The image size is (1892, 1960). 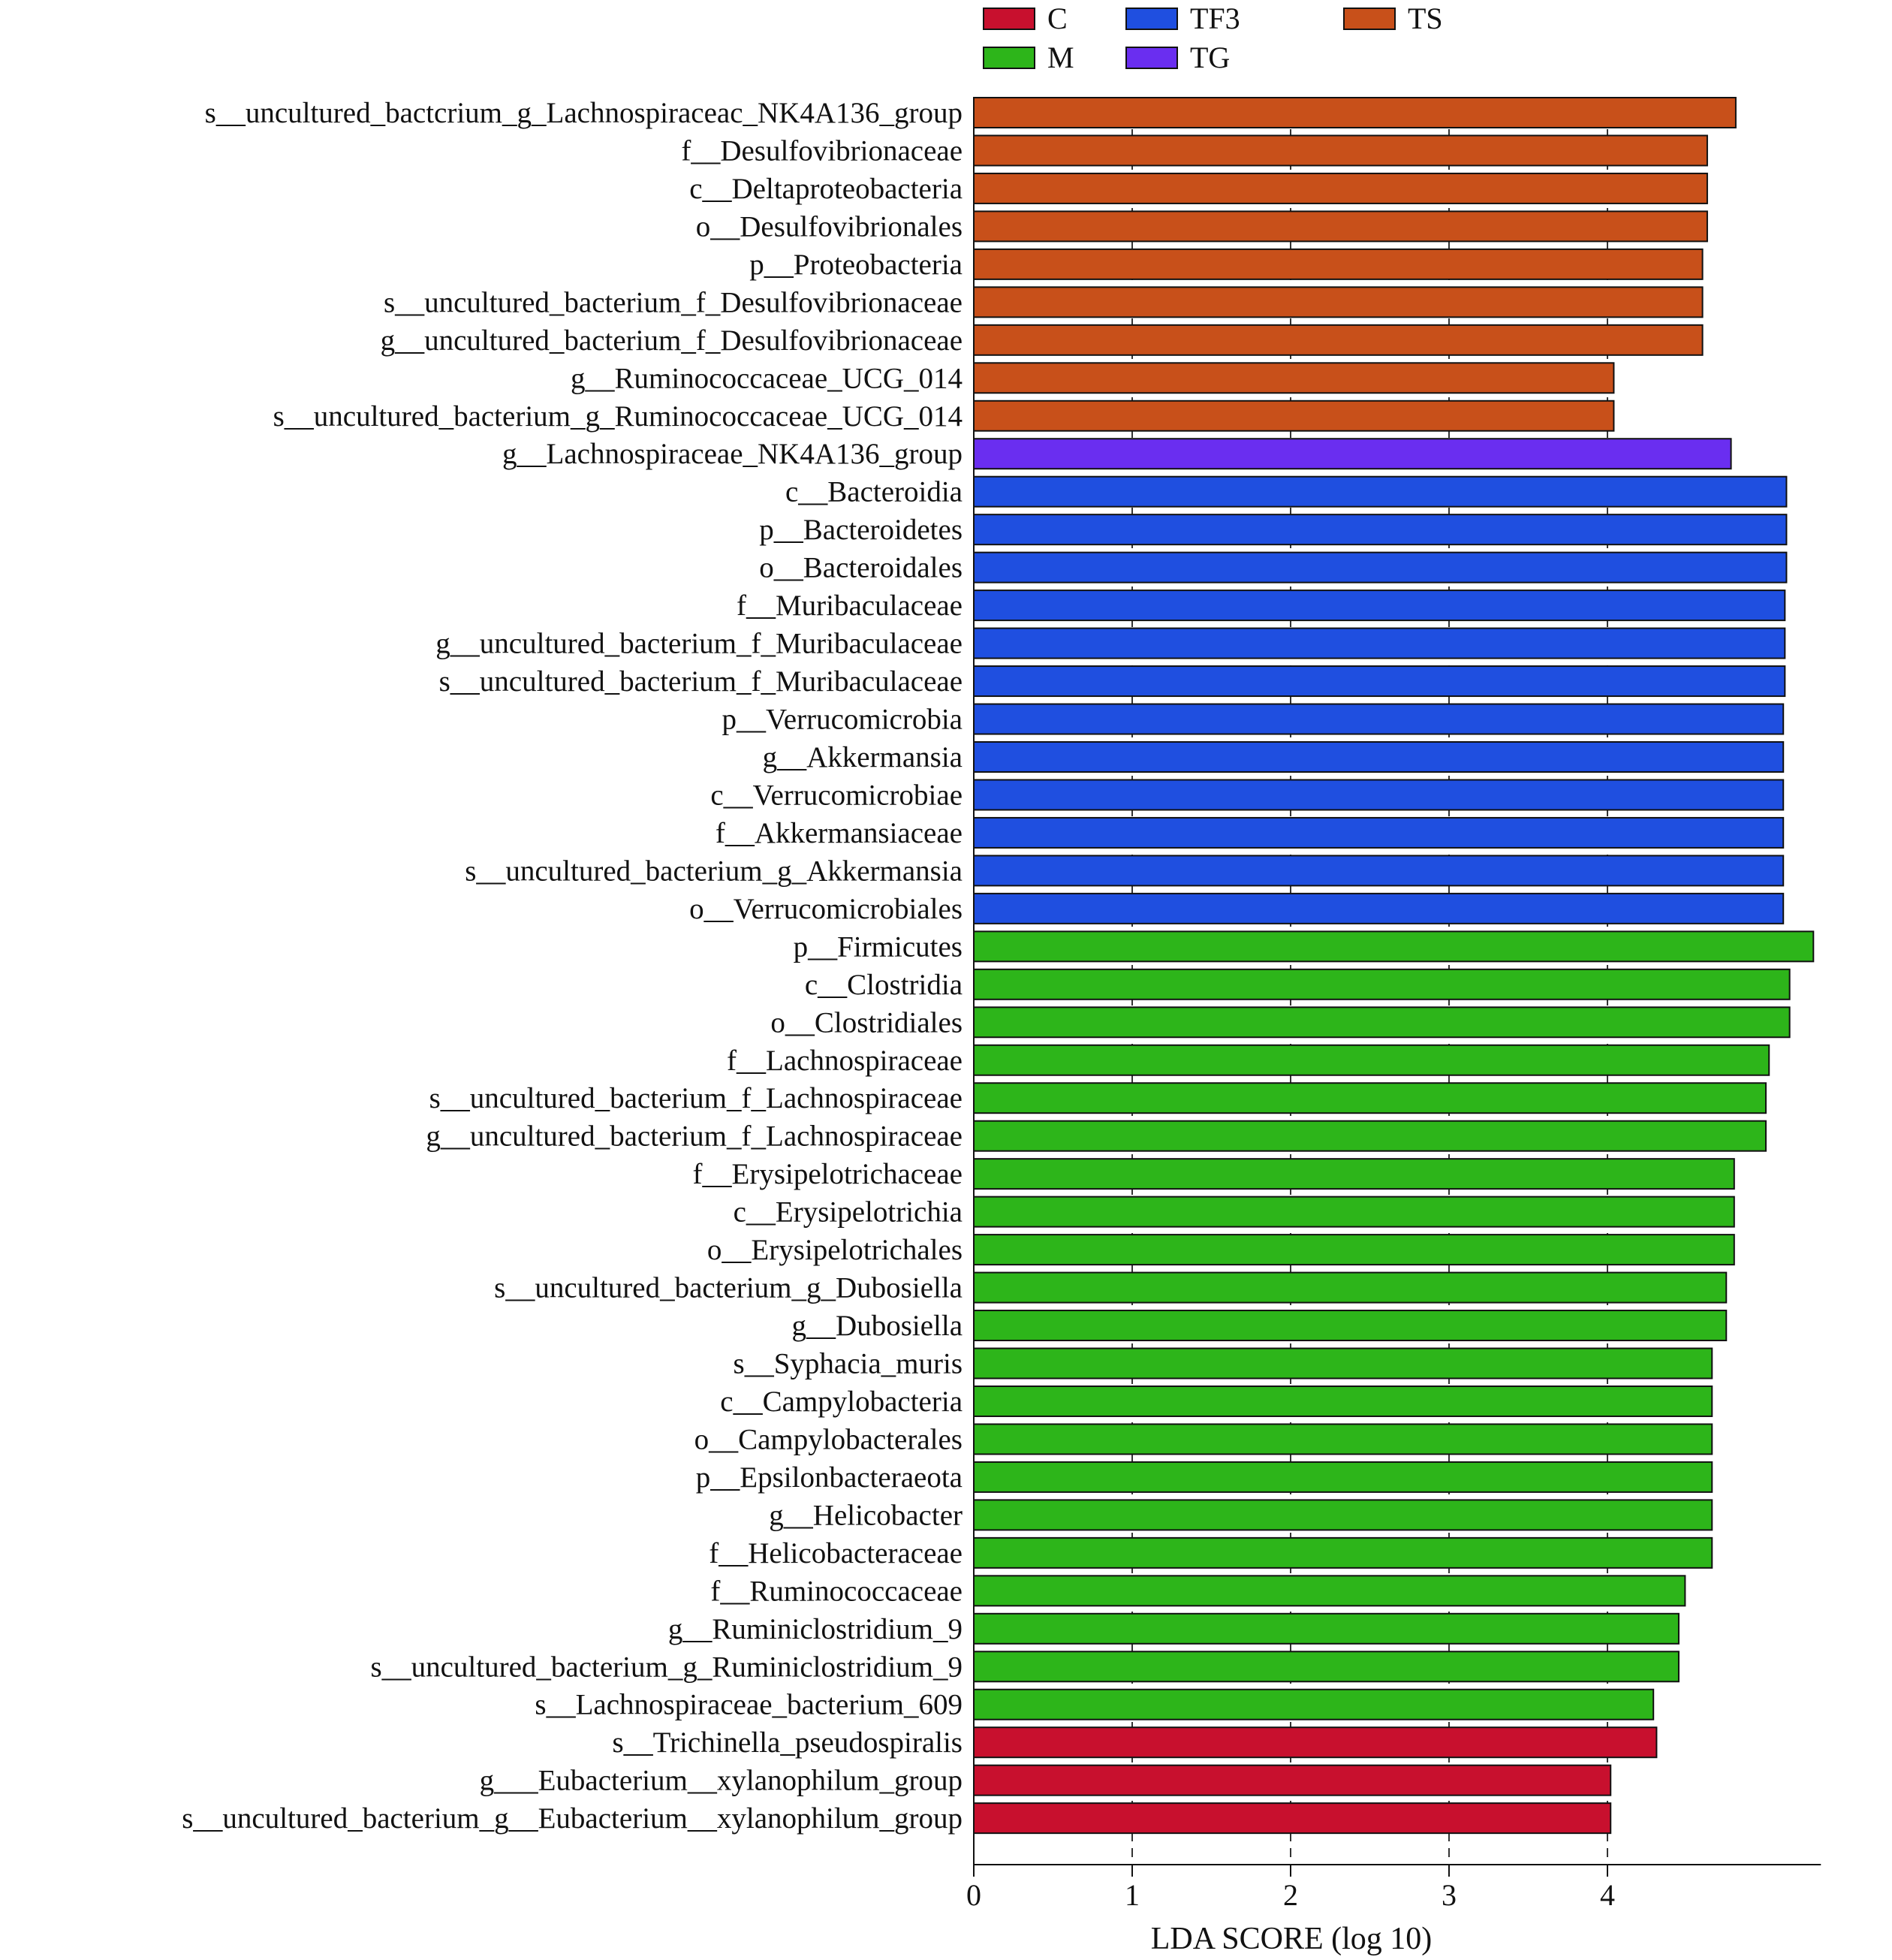 What do you see at coordinates (878, 947) in the screenshot?
I see `category-label: p__Firmicutes` at bounding box center [878, 947].